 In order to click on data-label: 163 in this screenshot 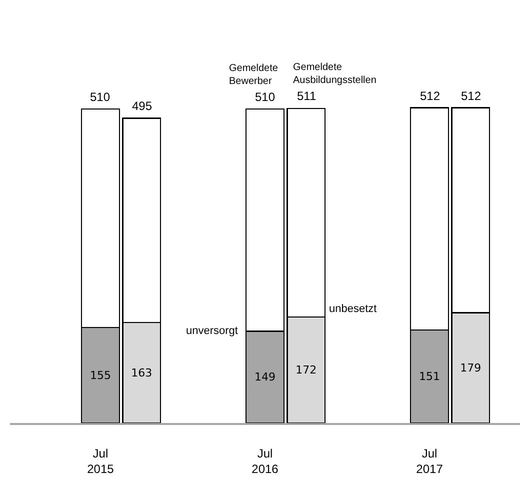, I will do `click(141, 373)`.